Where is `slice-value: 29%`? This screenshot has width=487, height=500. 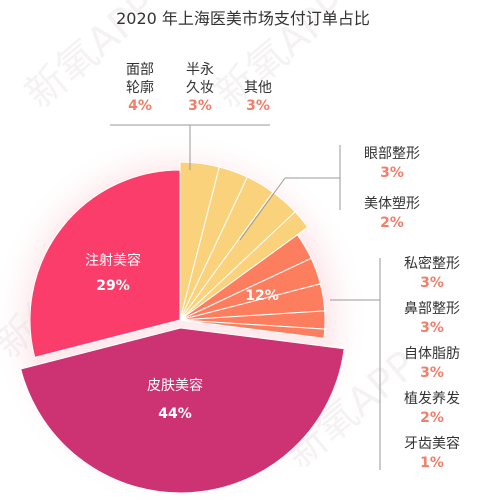
slice-value: 29% is located at coordinates (113, 286).